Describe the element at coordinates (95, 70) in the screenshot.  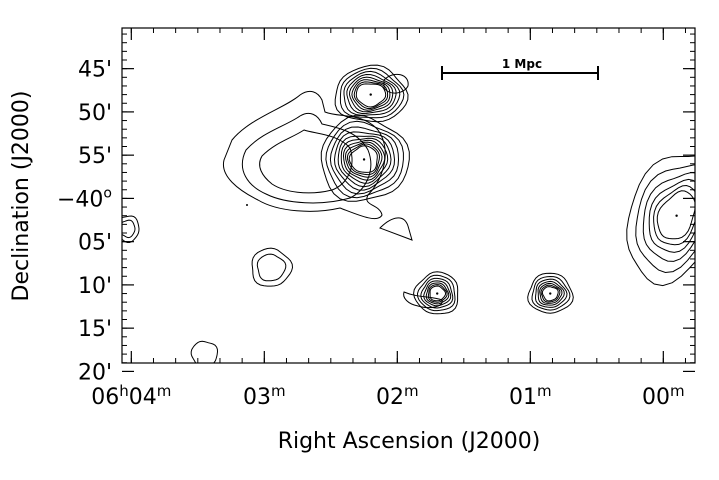
I see `y-tick-label: 45'` at that location.